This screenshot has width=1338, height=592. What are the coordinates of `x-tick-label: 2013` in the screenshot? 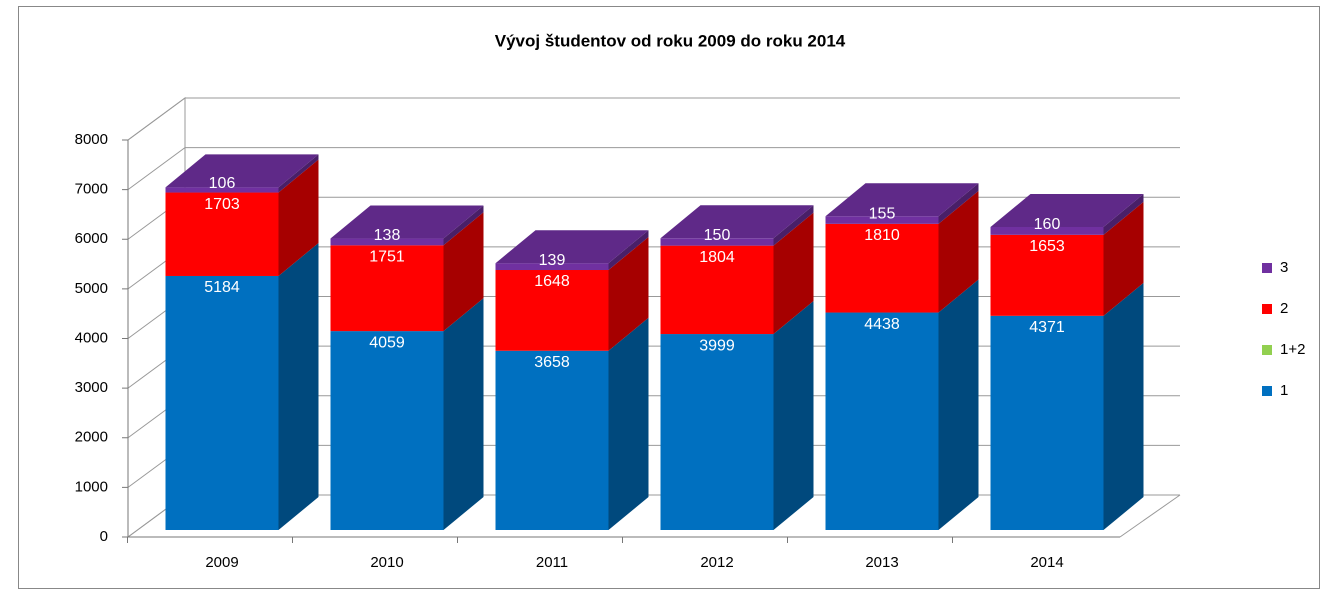 It's located at (881, 562).